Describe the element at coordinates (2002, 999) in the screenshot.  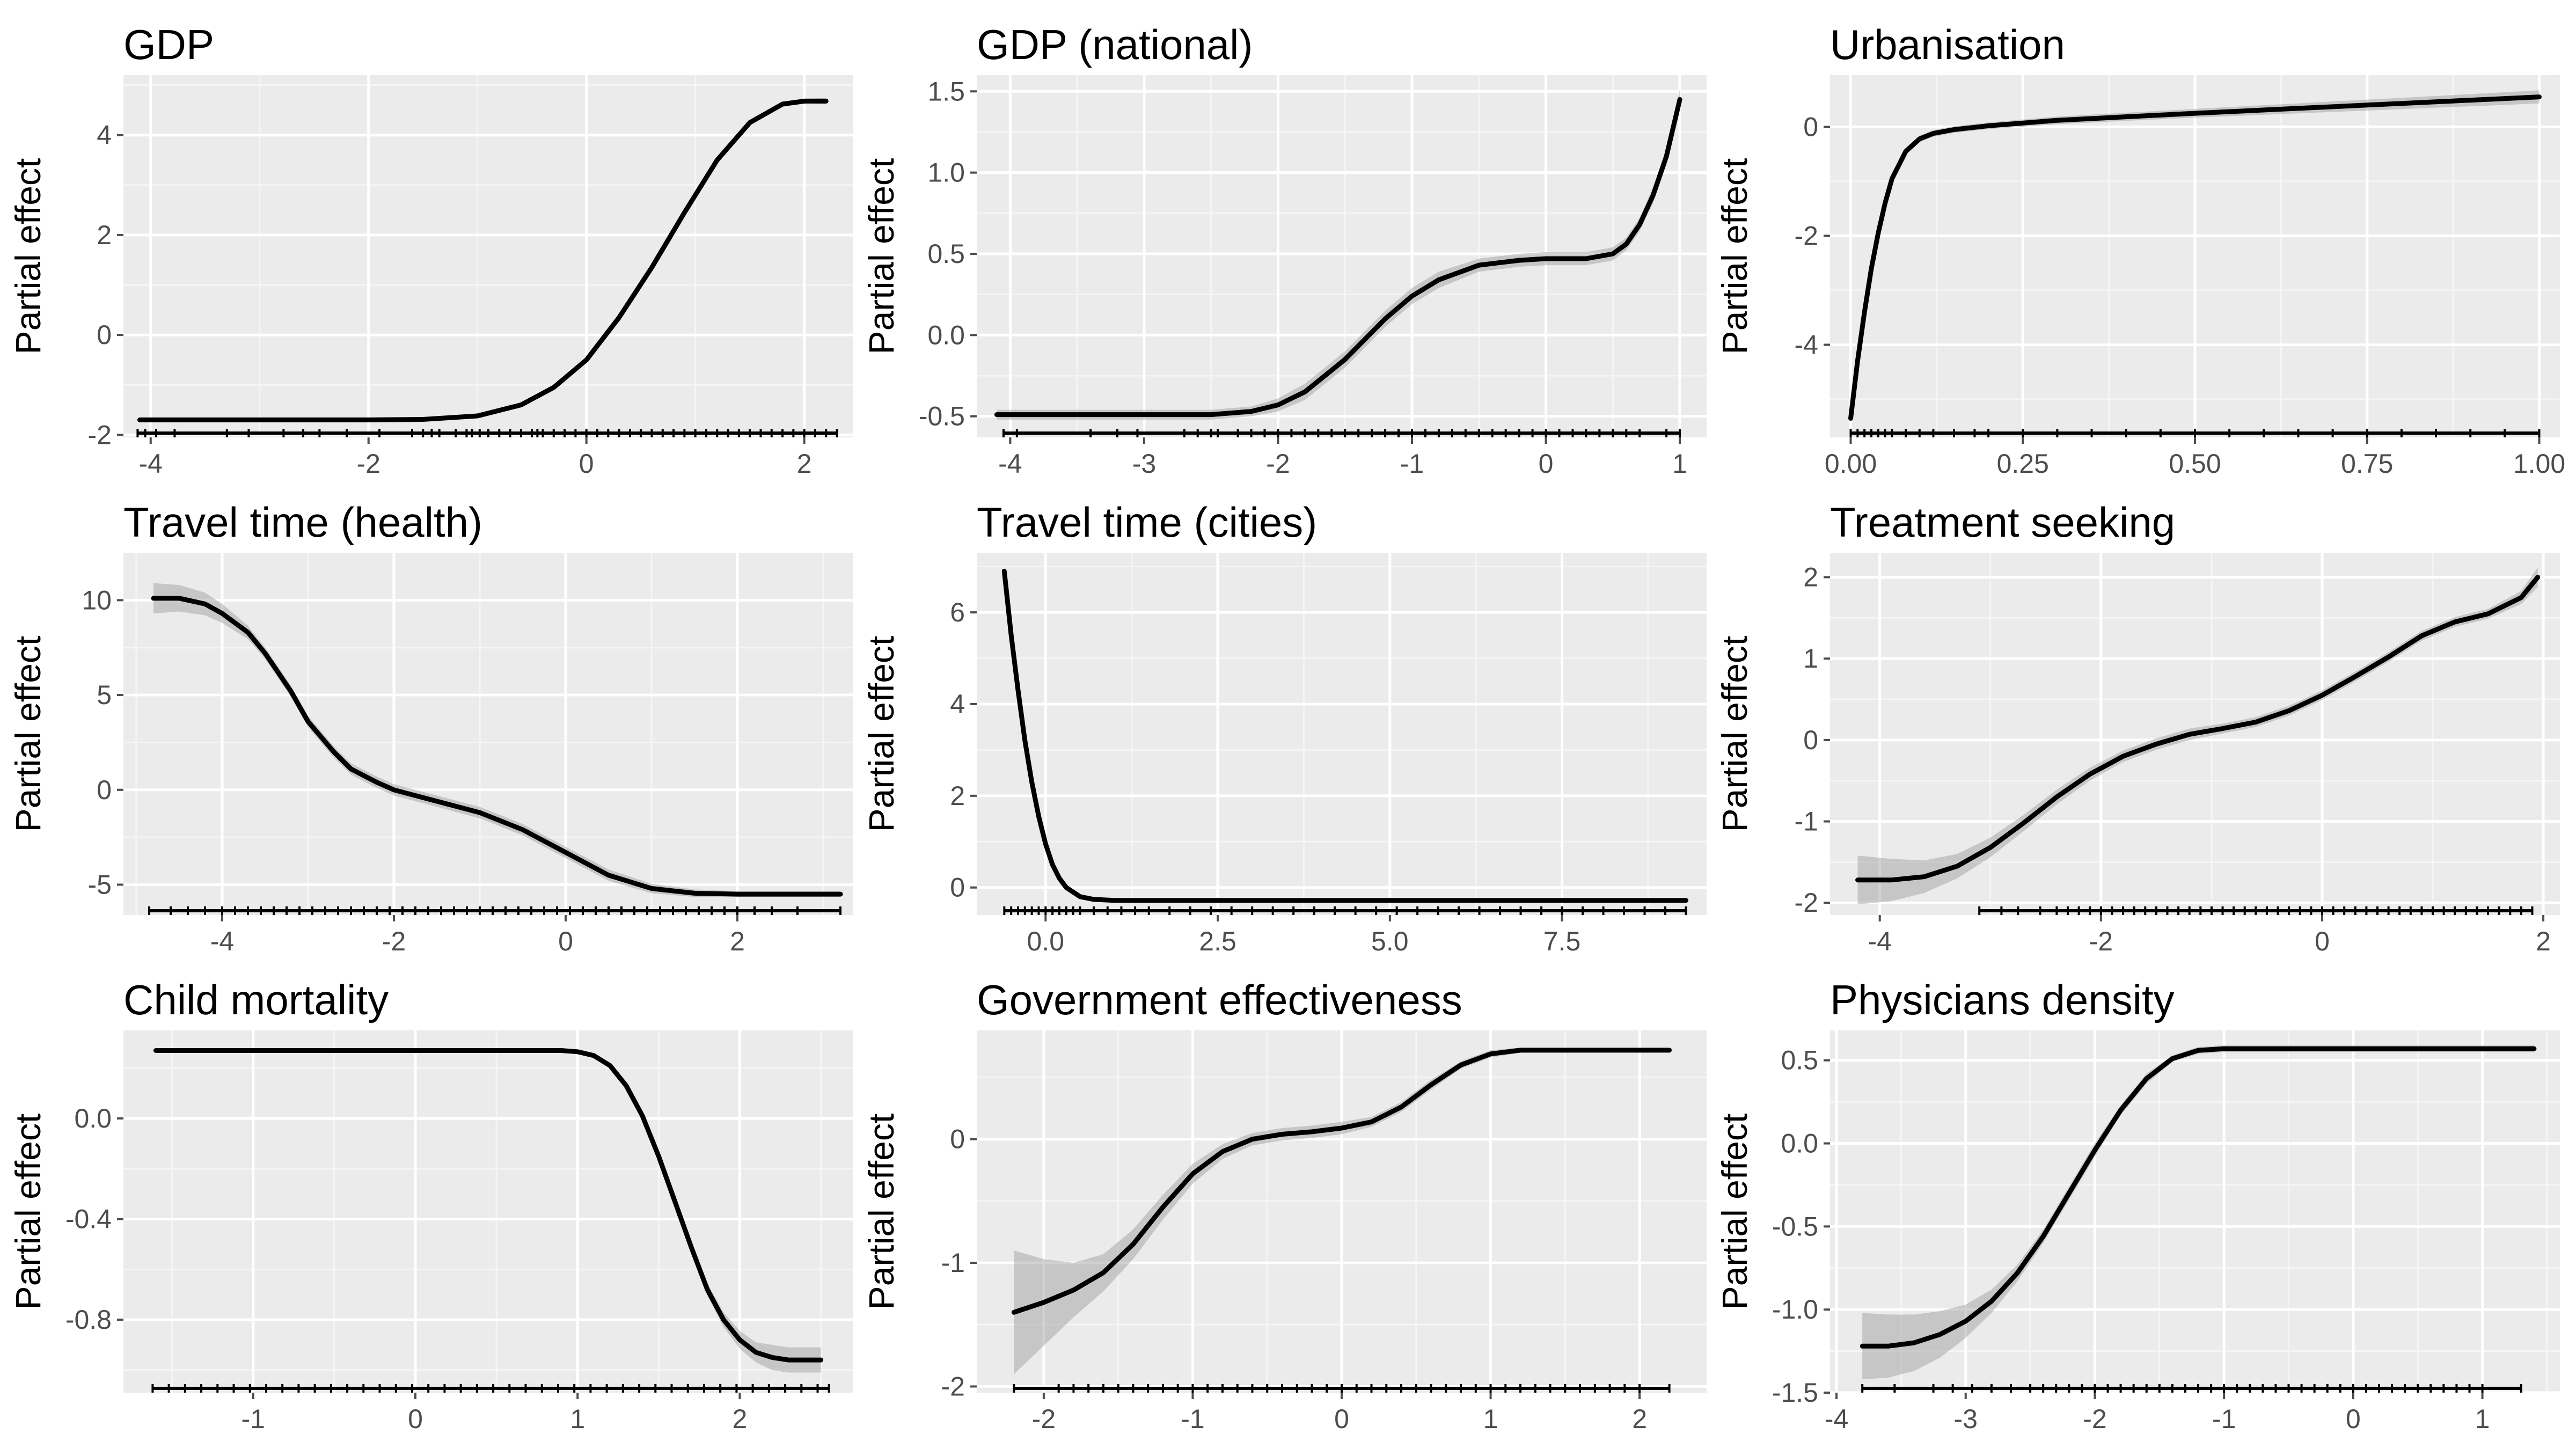
I see `panel-title: Physicians density` at that location.